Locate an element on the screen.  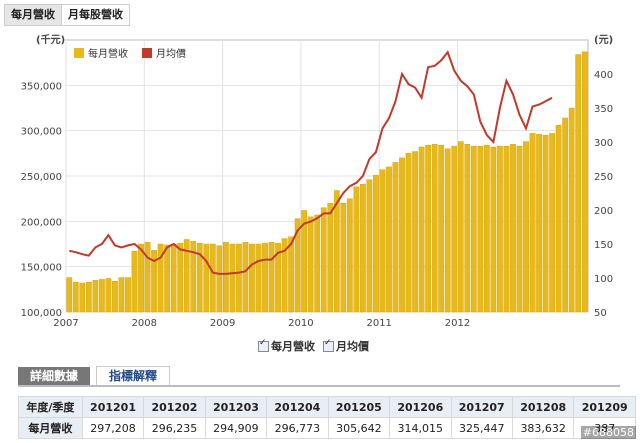
x-tick-label: 2010 is located at coordinates (300, 323).